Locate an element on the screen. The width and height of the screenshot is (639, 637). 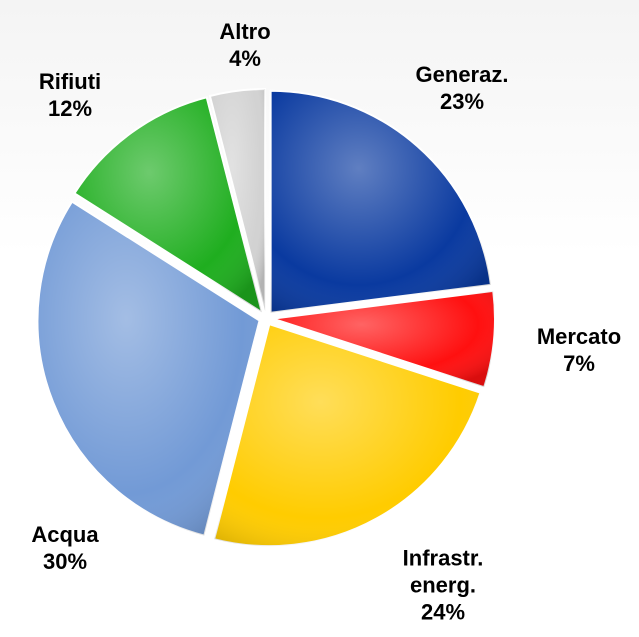
slice-label: Altro 4% is located at coordinates (245, 45).